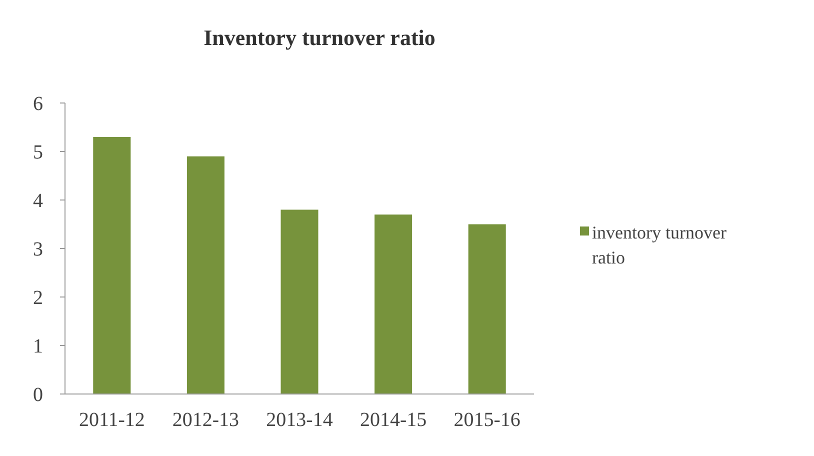 This screenshot has width=814, height=456. I want to click on x-tick-label: 2015-16, so click(487, 420).